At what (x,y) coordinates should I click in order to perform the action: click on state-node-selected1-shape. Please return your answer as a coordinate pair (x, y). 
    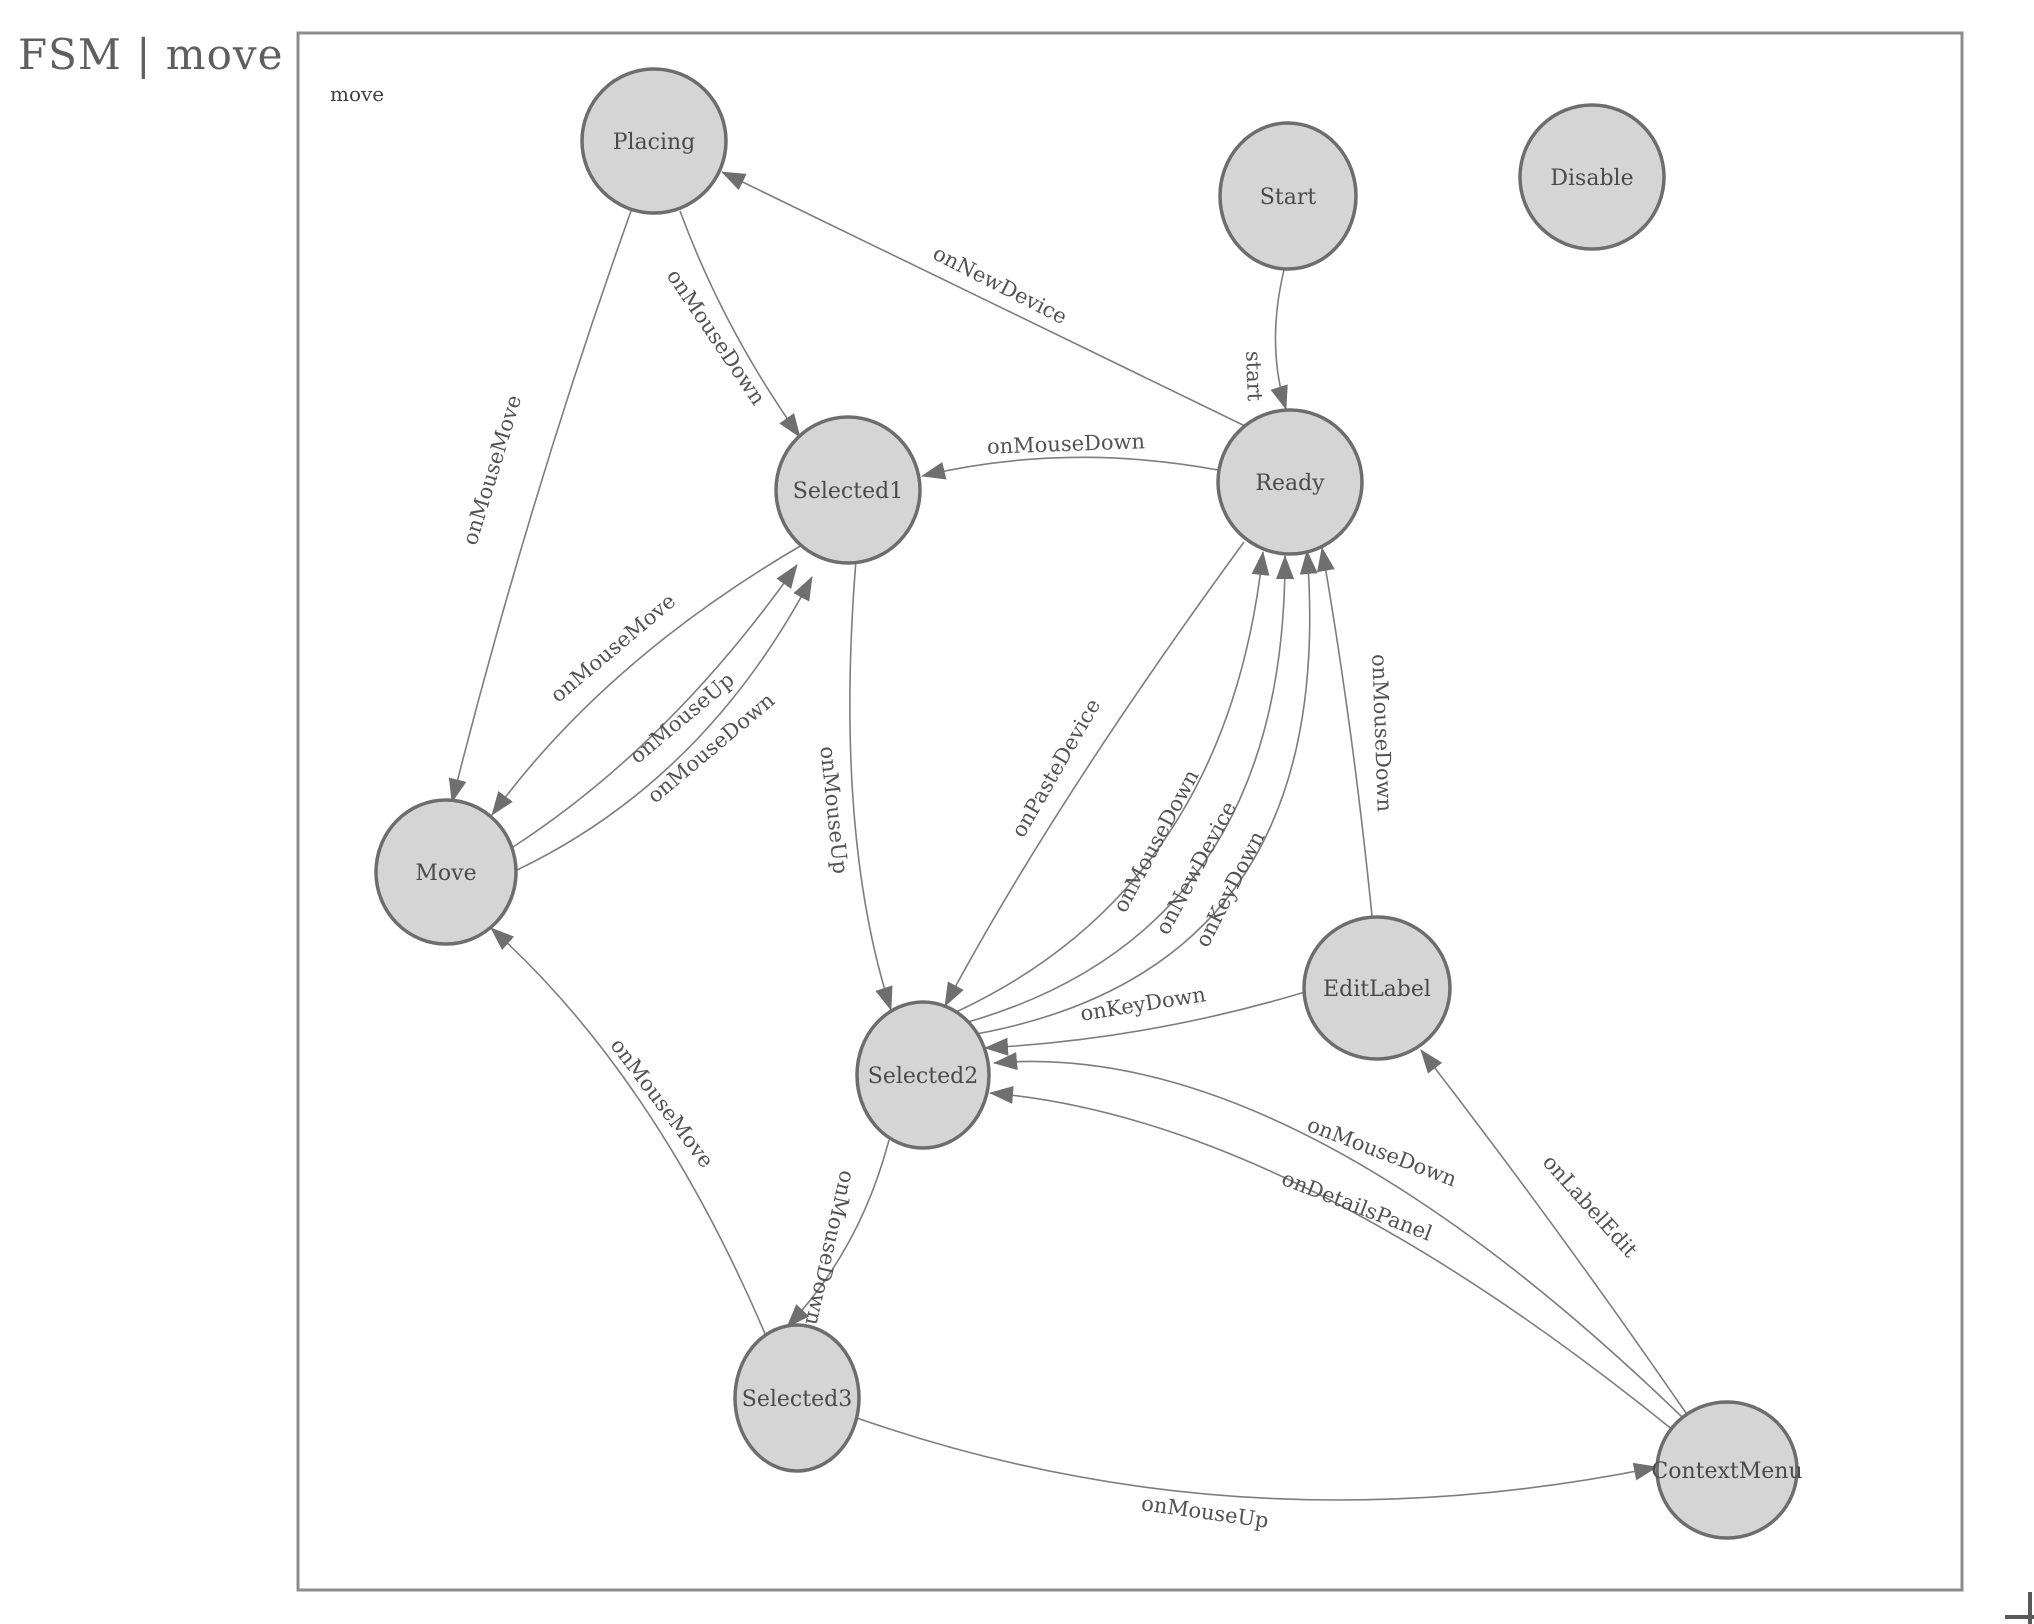
    Looking at the image, I should click on (848, 490).